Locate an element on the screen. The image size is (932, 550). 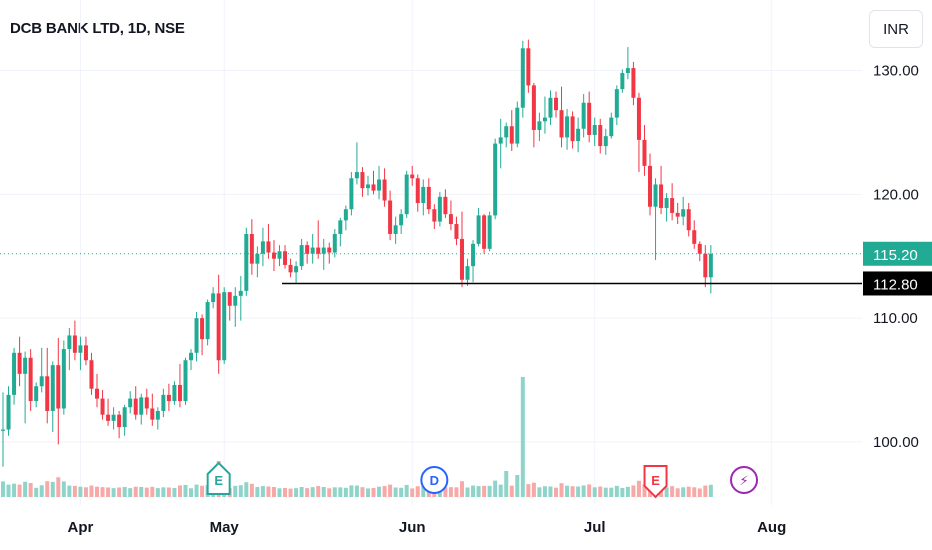
event-letter: ⚡ is located at coordinates (743, 480).